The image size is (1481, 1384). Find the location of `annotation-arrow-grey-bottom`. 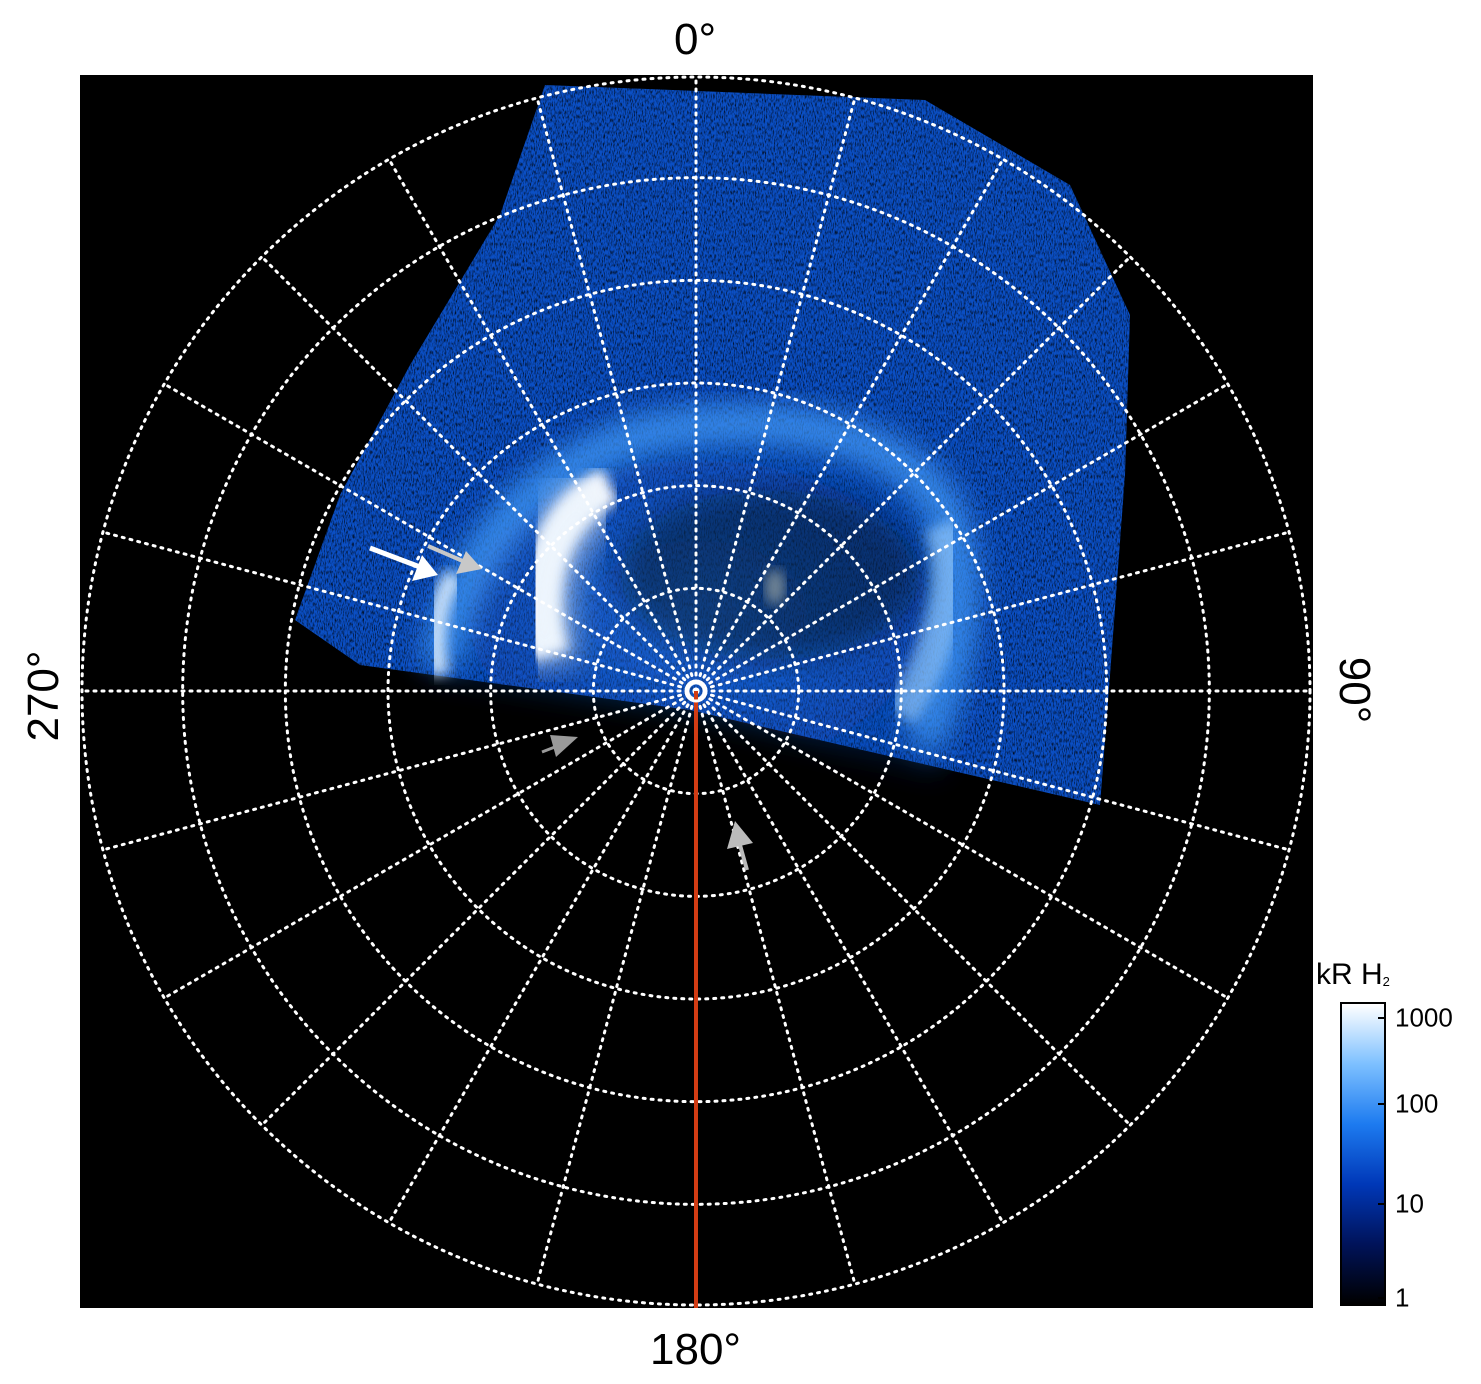

annotation-arrow-grey-bottom is located at coordinates (740, 846).